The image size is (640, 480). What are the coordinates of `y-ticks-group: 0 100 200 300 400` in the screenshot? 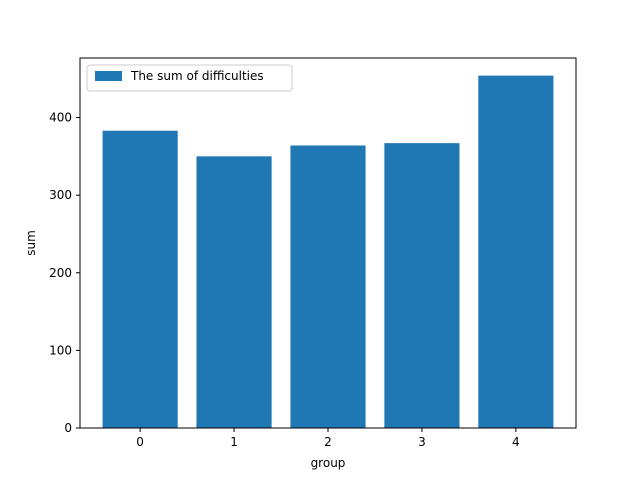 It's located at (64, 273).